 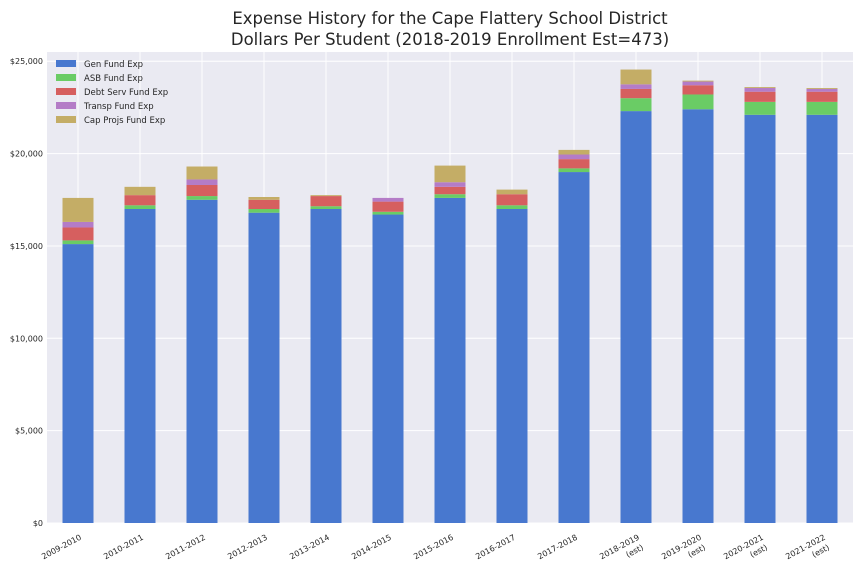 I want to click on y-tick-label: $25,000, so click(x=26, y=61).